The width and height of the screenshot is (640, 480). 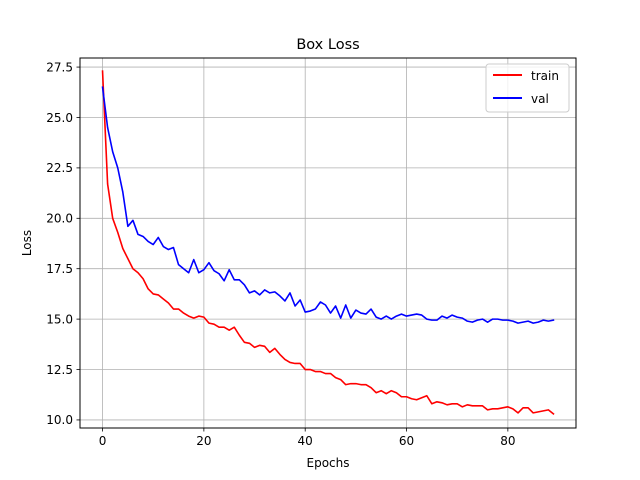 I want to click on x-tick-label: 80, so click(x=507, y=441).